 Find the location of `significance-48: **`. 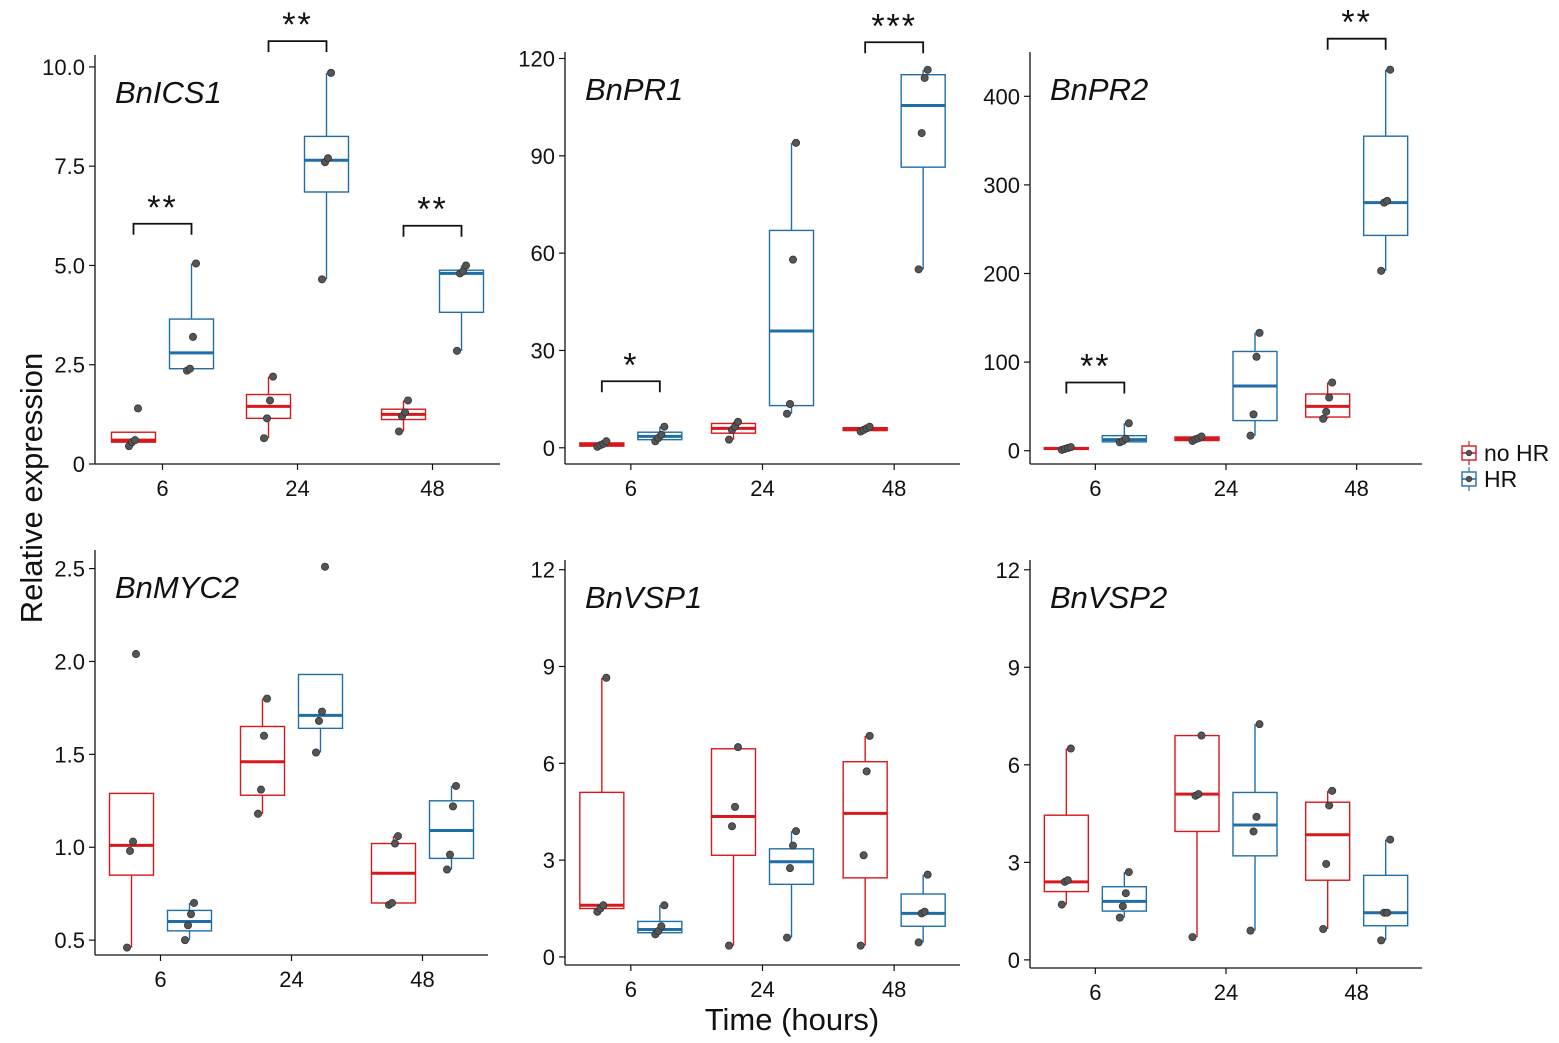

significance-48: ** is located at coordinates (432, 214).